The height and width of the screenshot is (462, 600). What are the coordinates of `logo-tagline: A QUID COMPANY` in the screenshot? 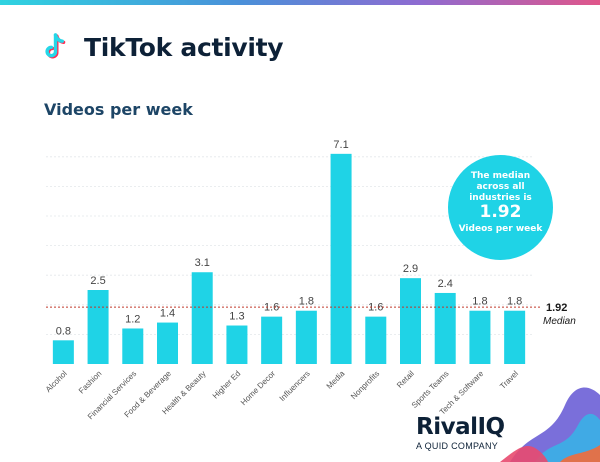 It's located at (457, 446).